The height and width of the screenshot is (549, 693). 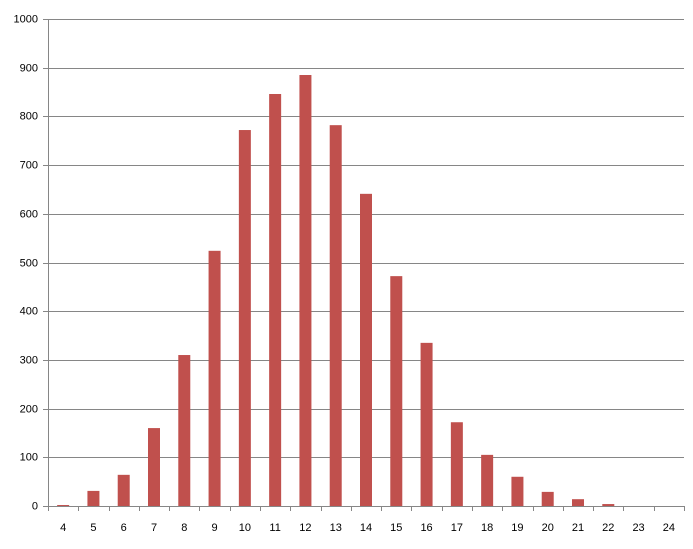 What do you see at coordinates (154, 528) in the screenshot?
I see `x-tick-label: 7` at bounding box center [154, 528].